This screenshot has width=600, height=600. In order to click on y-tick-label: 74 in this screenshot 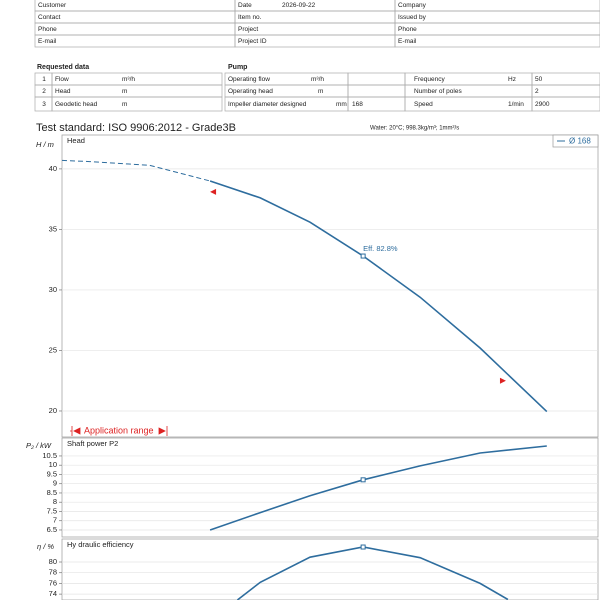, I will do `click(53, 593)`.